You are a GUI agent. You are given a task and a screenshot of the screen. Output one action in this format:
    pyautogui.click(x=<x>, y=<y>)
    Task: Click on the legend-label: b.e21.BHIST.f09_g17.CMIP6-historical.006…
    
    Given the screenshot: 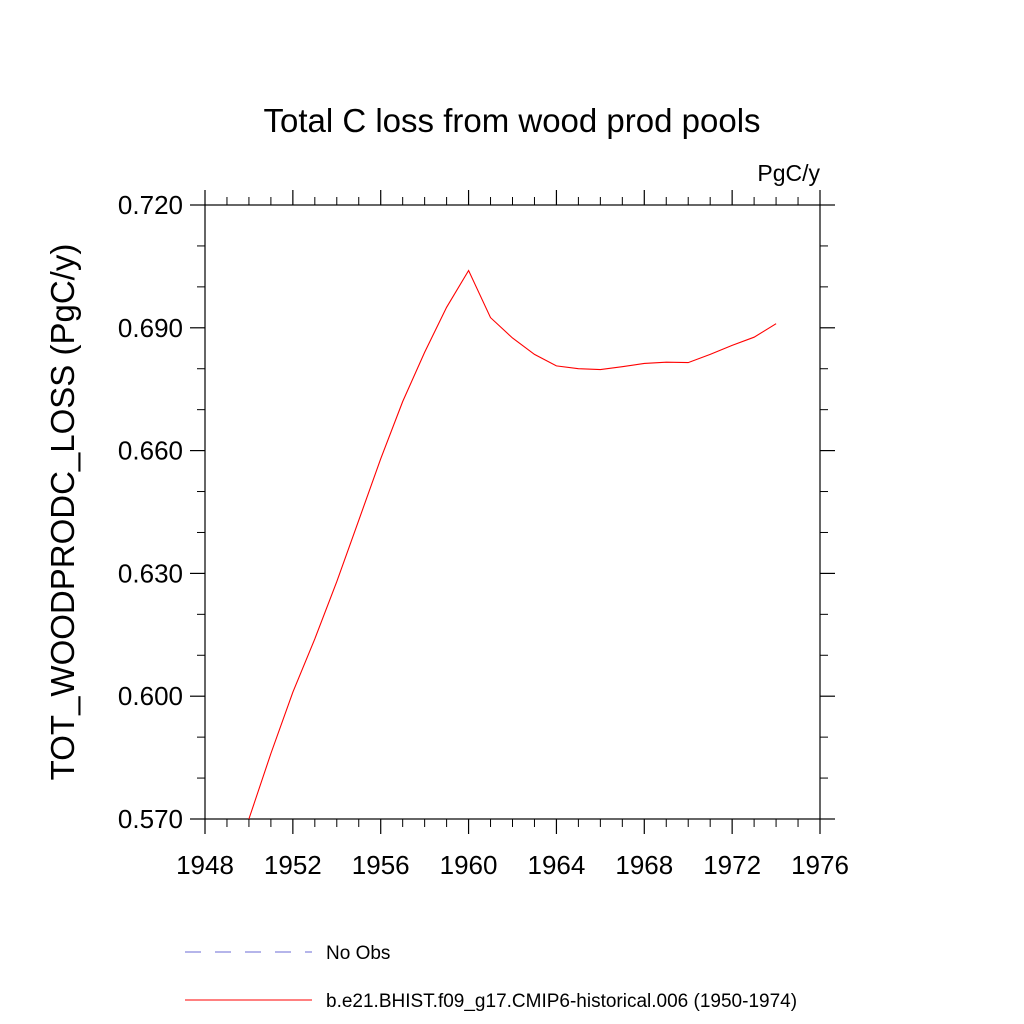 What is the action you would take?
    pyautogui.click(x=561, y=1001)
    